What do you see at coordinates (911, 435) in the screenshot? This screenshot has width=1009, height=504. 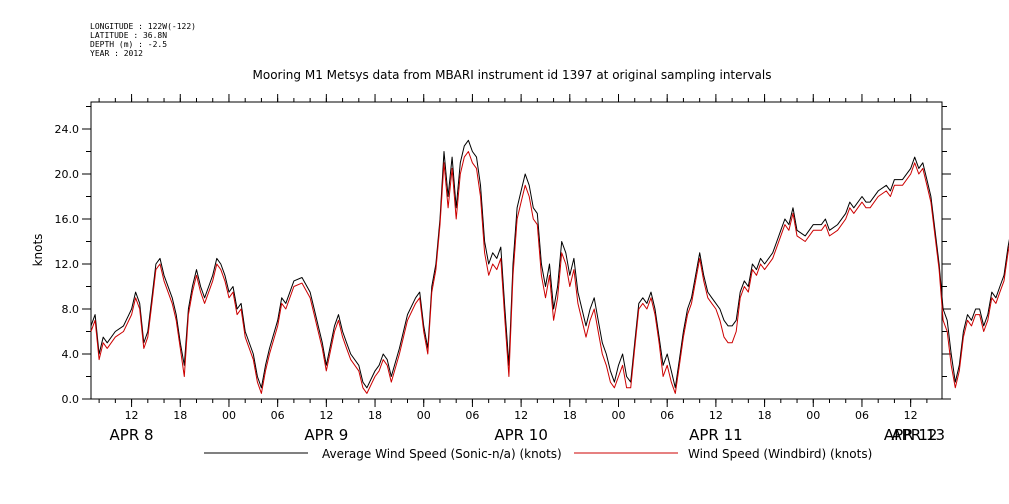 I see `x-day-label: APR 12` at bounding box center [911, 435].